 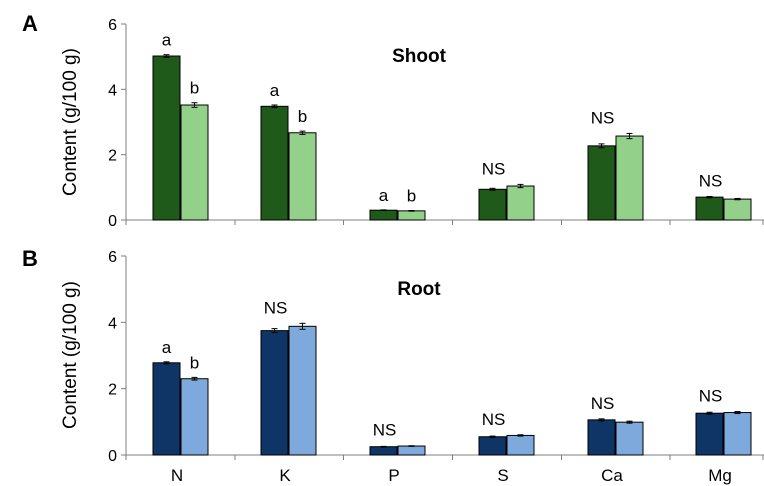 I want to click on x-category-label: N, so click(x=177, y=475).